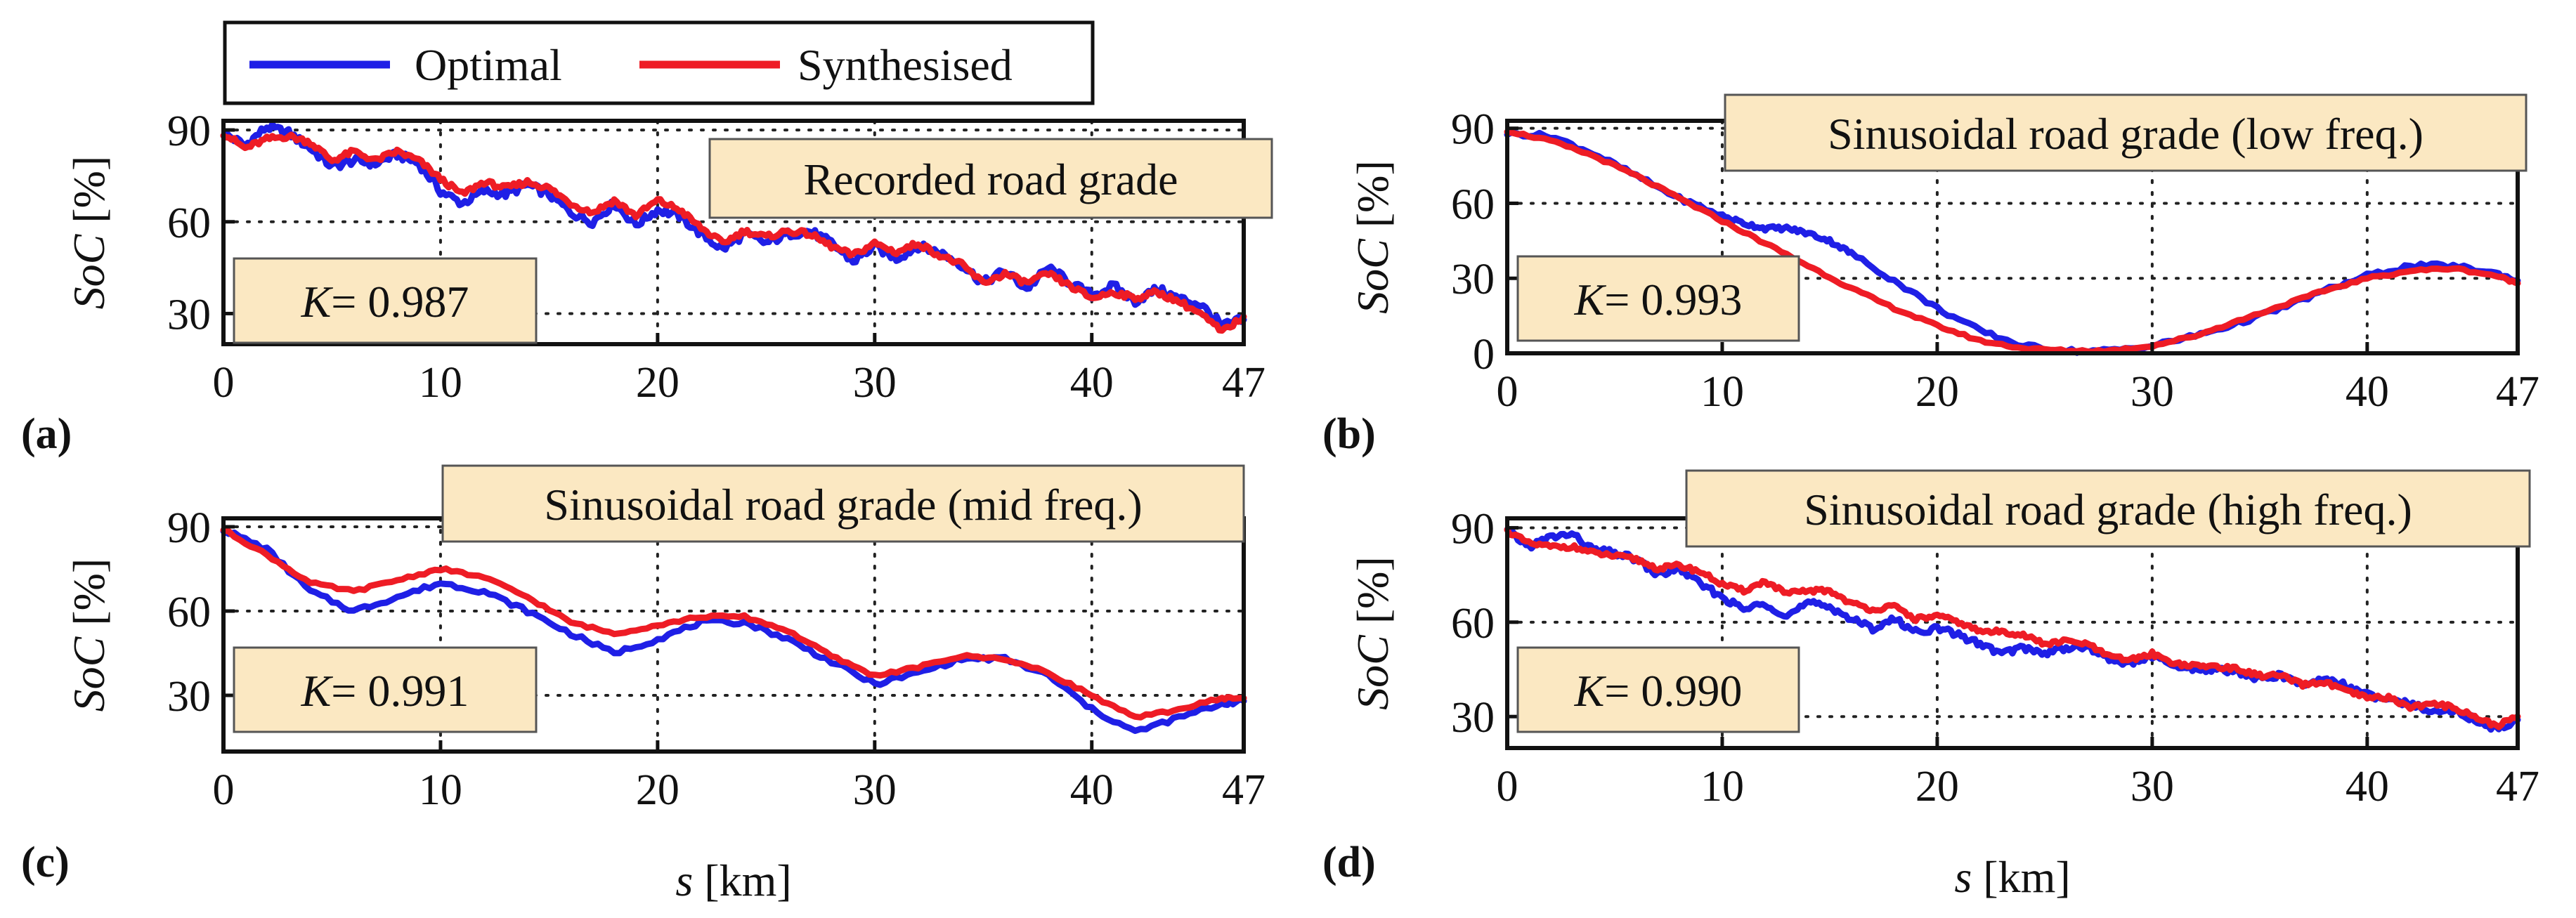 This screenshot has height=918, width=2576. I want to click on legend-label-synthesised: Synthesised, so click(906, 65).